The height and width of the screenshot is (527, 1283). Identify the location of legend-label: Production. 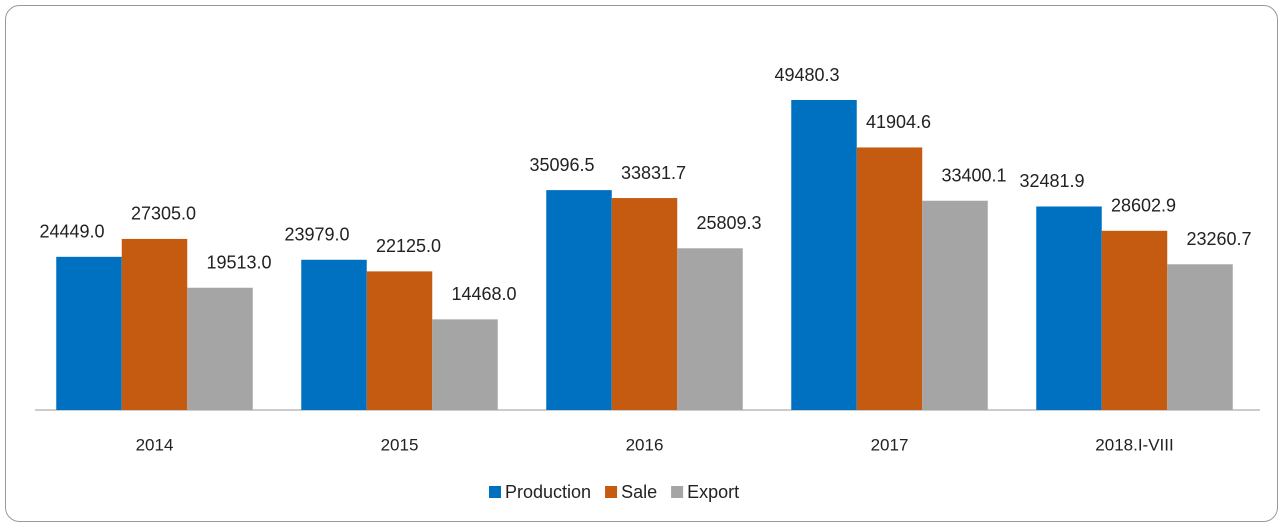
(548, 492).